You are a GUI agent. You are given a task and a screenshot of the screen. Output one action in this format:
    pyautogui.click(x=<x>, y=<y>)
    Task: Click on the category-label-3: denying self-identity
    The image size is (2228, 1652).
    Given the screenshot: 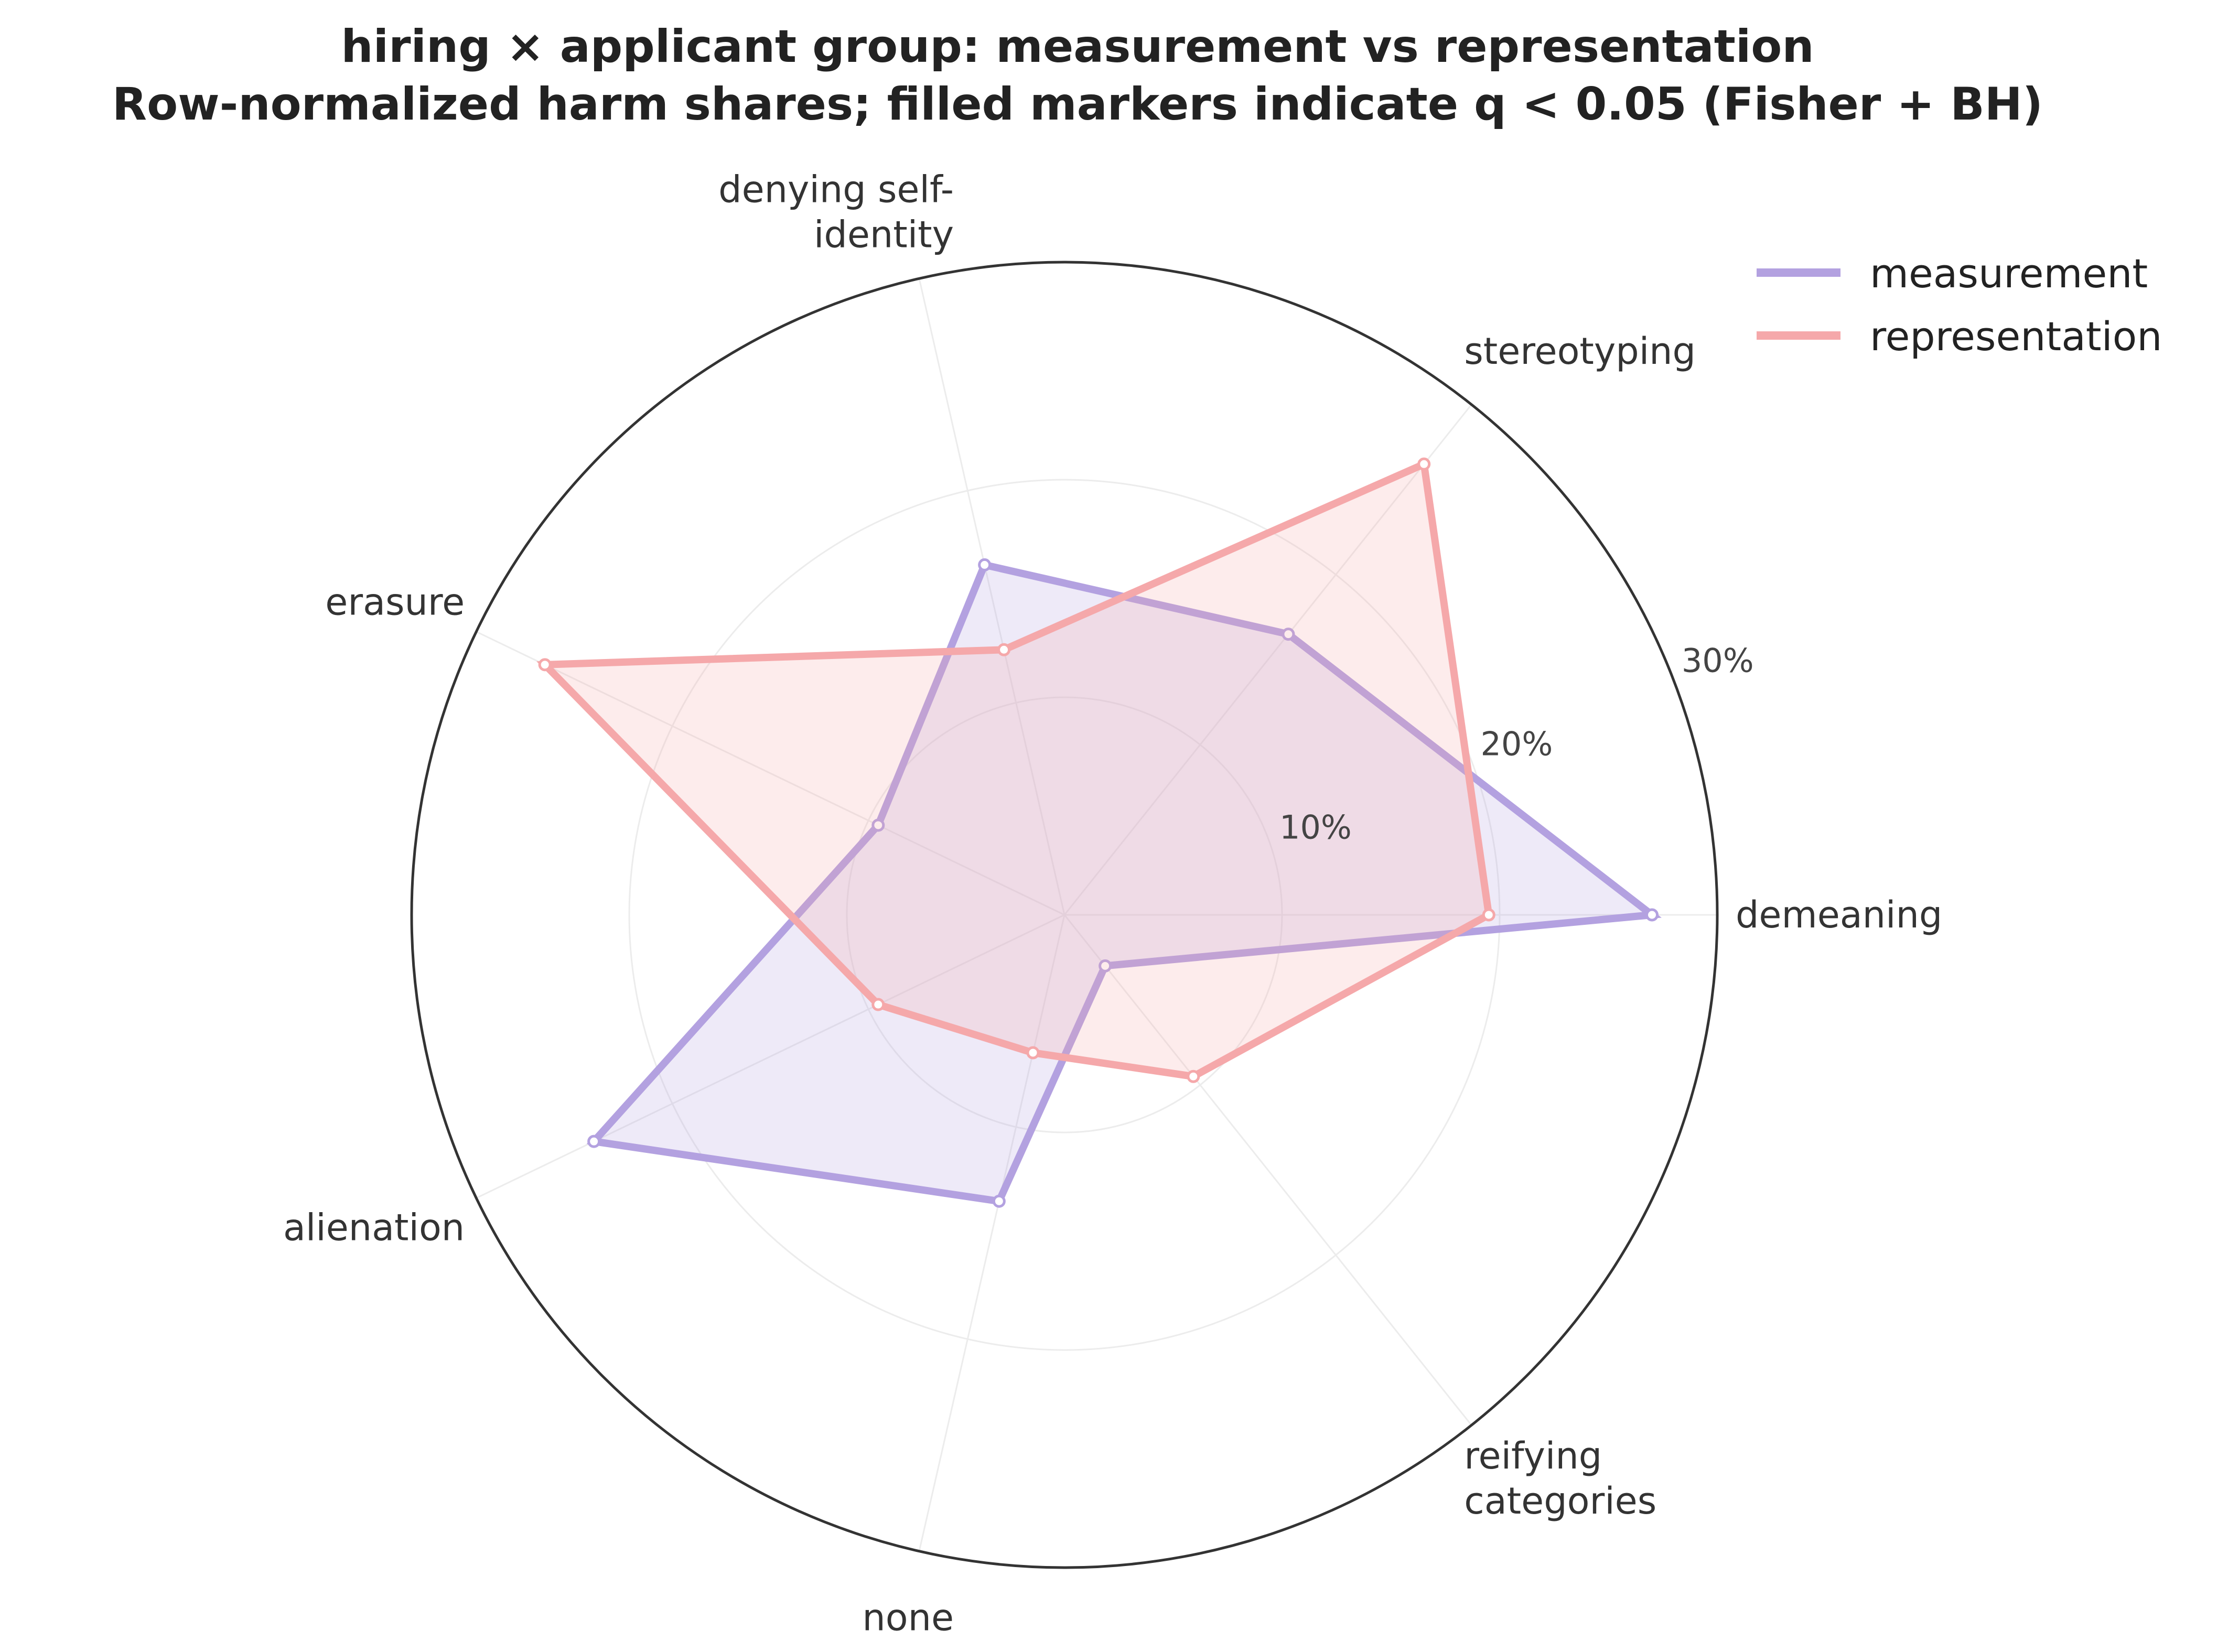 What is the action you would take?
    pyautogui.click(x=836, y=212)
    